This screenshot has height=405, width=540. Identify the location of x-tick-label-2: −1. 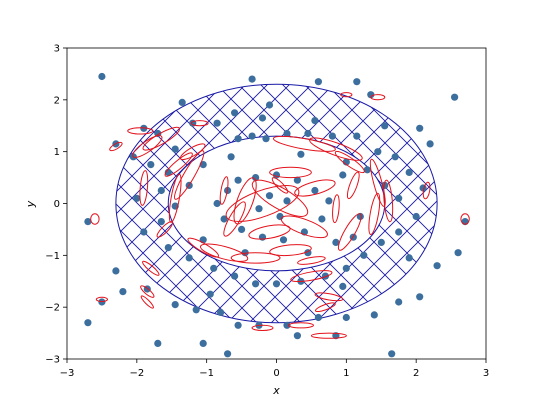
(206, 373).